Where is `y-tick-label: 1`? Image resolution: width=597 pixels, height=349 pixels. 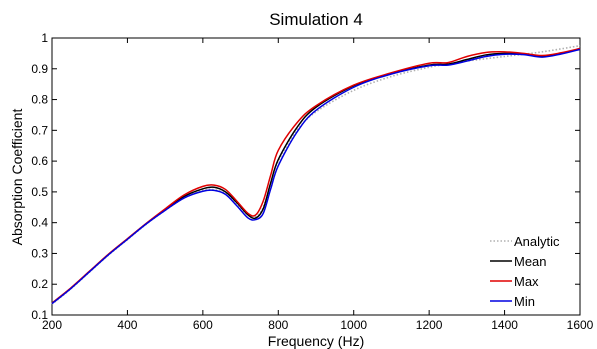 y-tick-label: 1 is located at coordinates (44, 38).